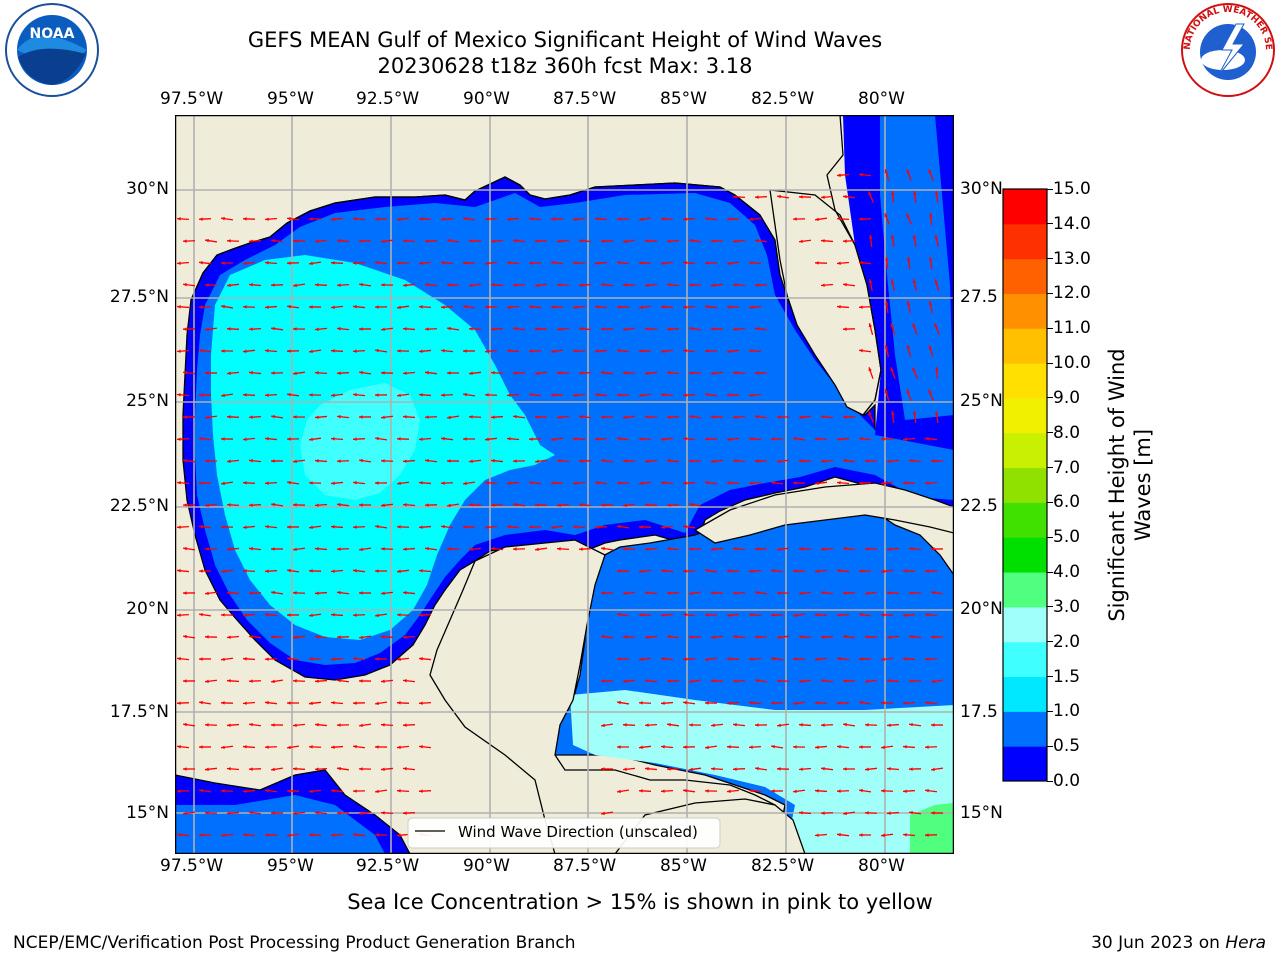 This screenshot has width=1280, height=960. I want to click on colorbar-tick-label: 7.0, so click(1067, 467).